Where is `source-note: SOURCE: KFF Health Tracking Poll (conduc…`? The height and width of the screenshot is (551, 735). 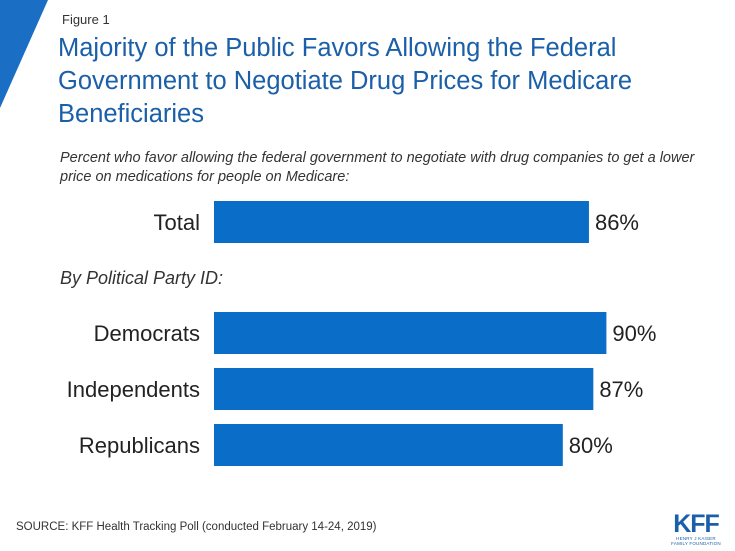
source-note: SOURCE: KFF Health Tracking Poll (conduc… is located at coordinates (196, 527).